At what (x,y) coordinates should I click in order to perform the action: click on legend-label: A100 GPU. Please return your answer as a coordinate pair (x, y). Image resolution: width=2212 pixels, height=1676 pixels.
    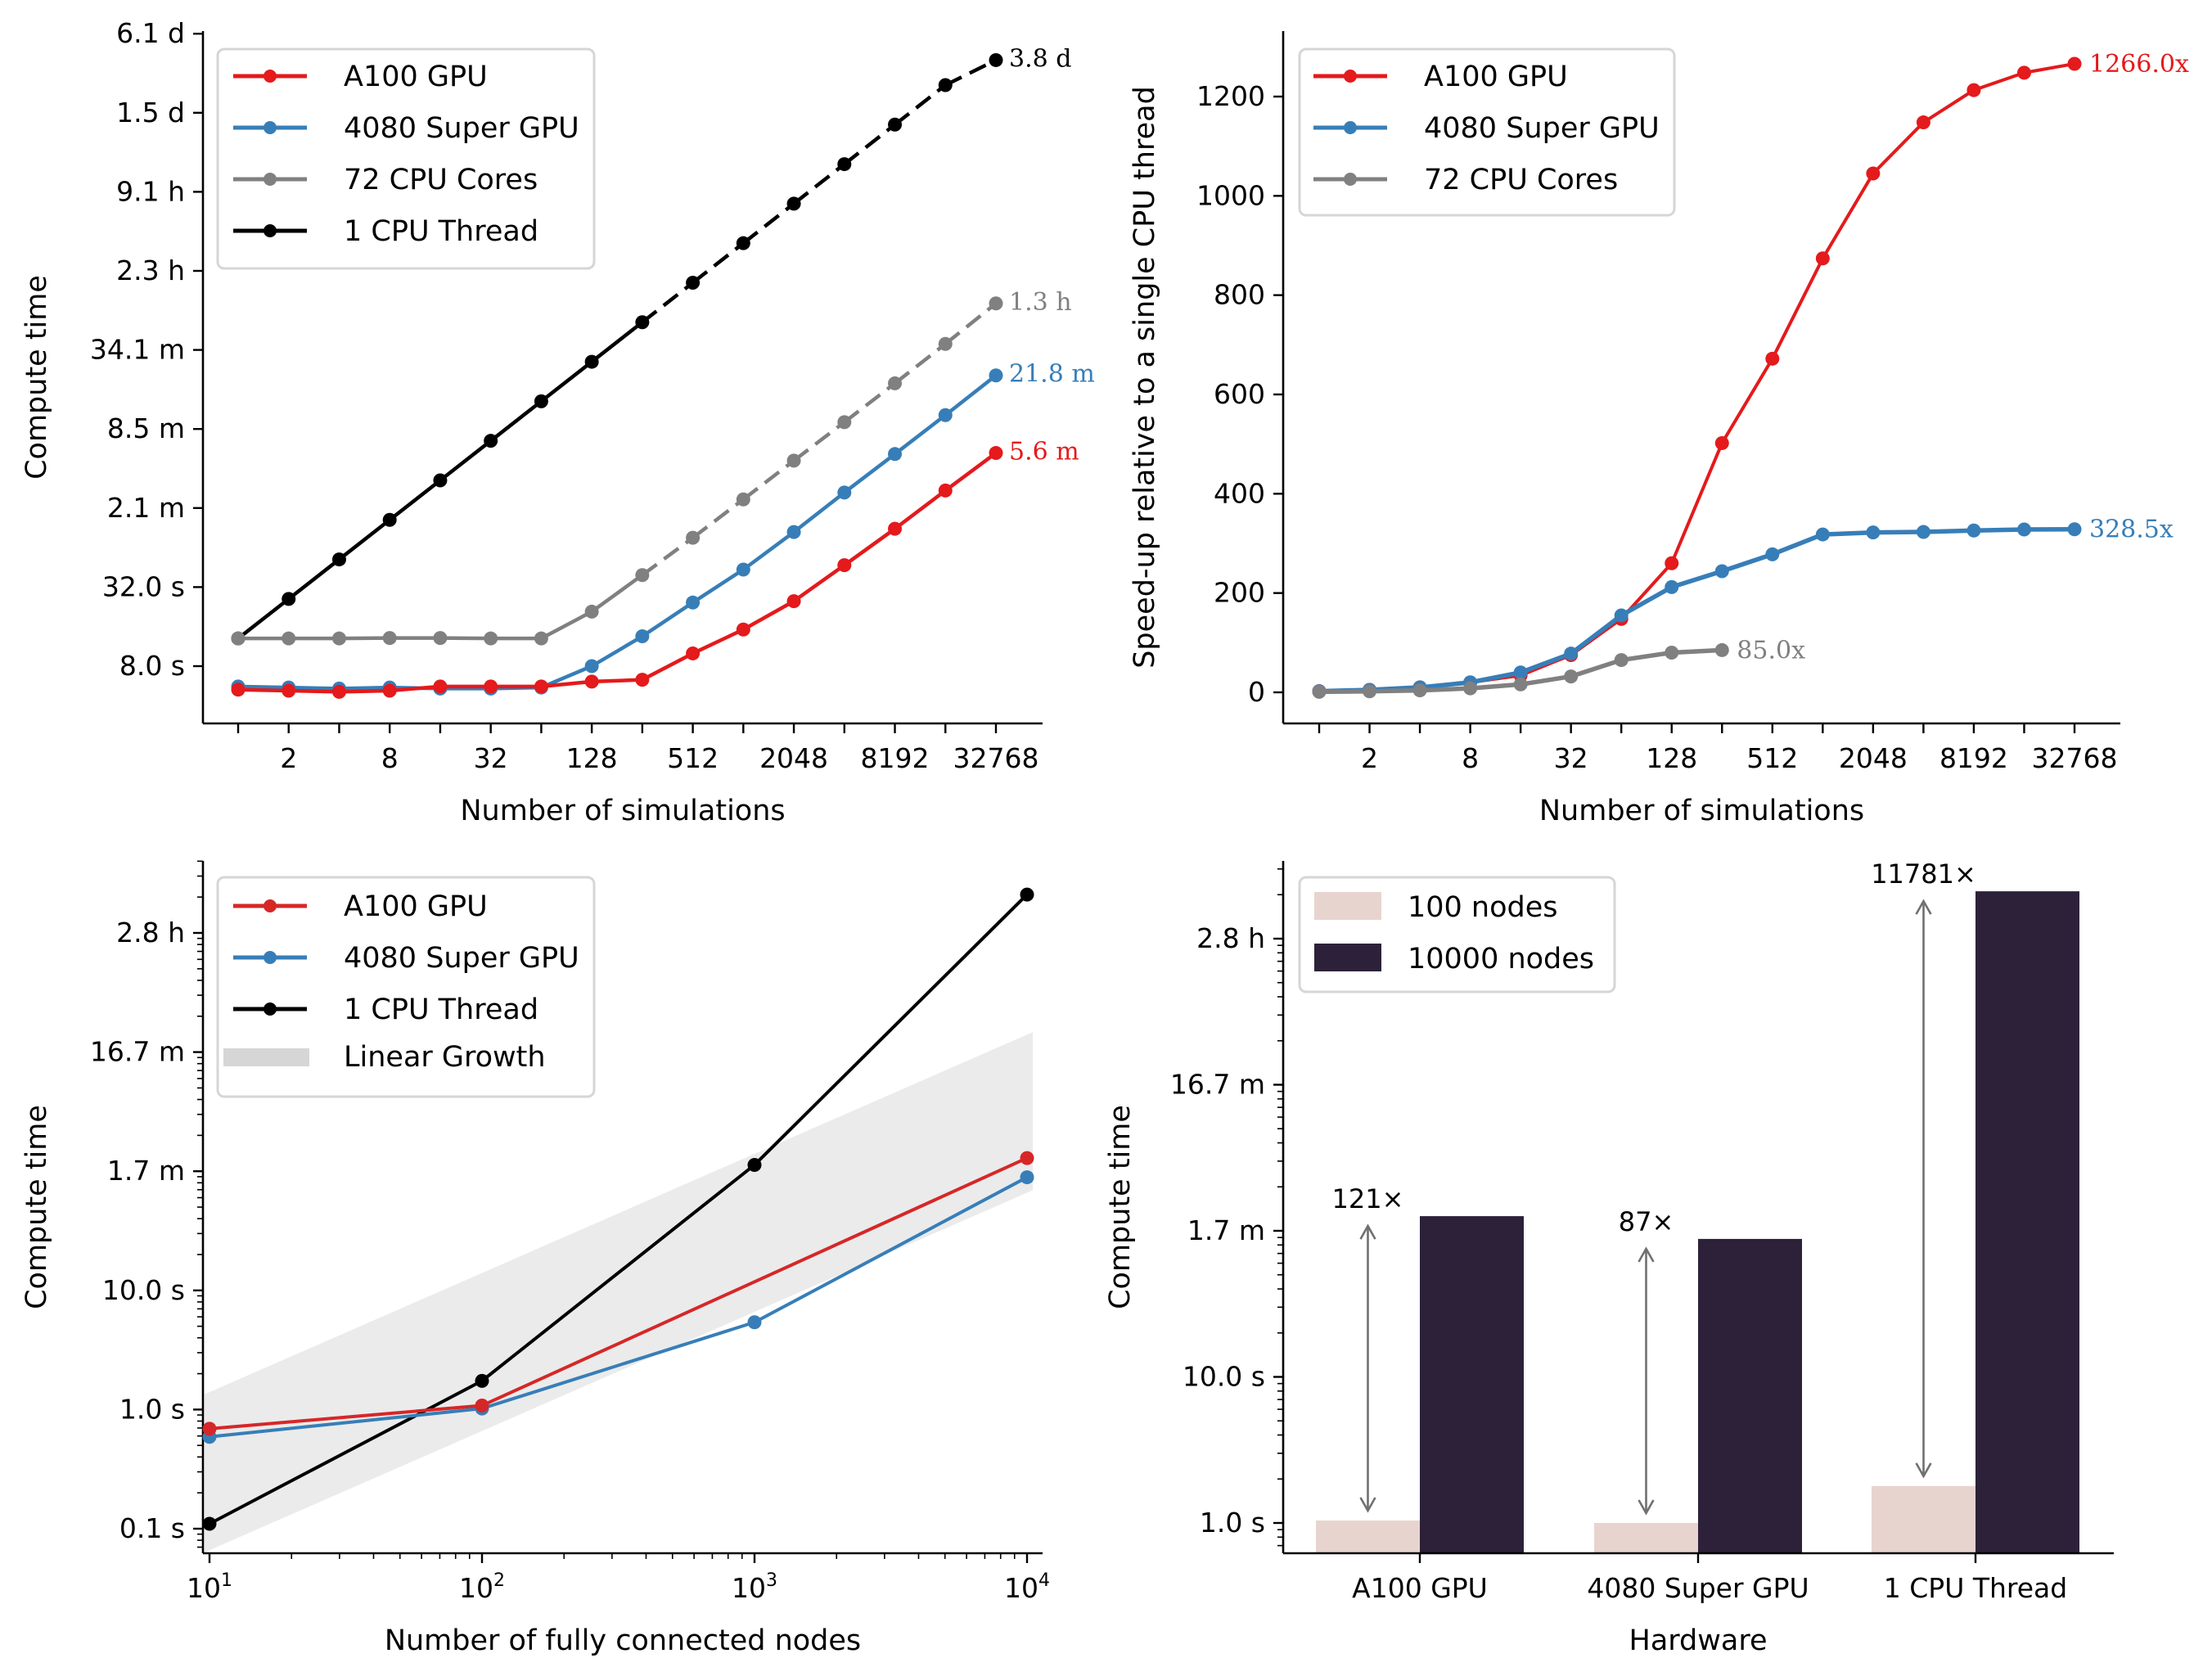
    Looking at the image, I should click on (416, 77).